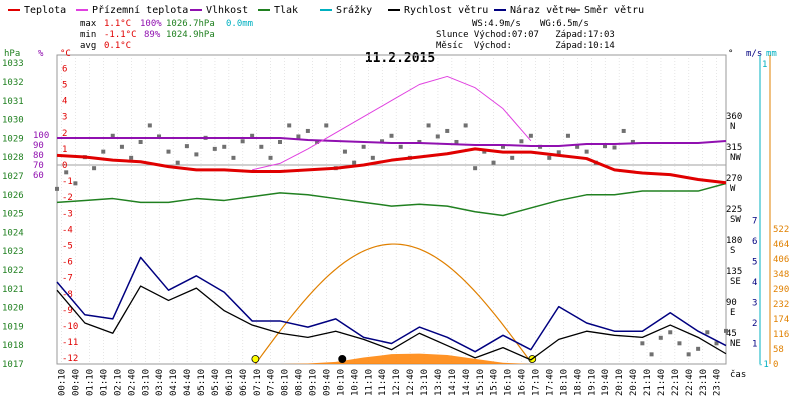 The height and width of the screenshot is (400, 800). I want to click on wm-tick-label: 406, so click(781, 260).